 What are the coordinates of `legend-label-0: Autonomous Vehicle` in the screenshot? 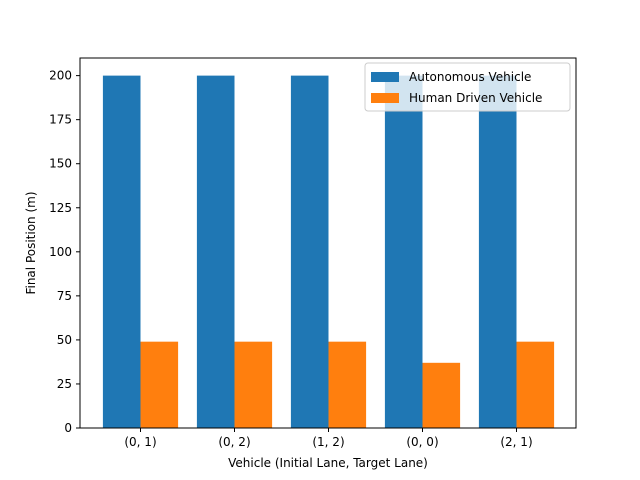 It's located at (470, 77).